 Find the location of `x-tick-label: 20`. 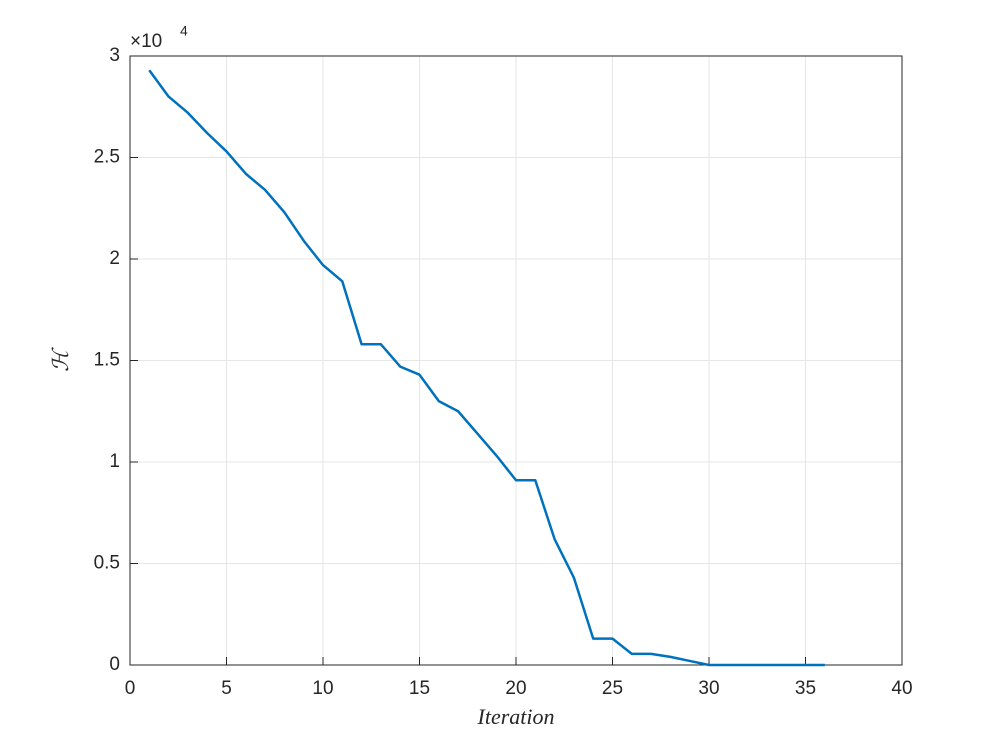

x-tick-label: 20 is located at coordinates (515, 688).